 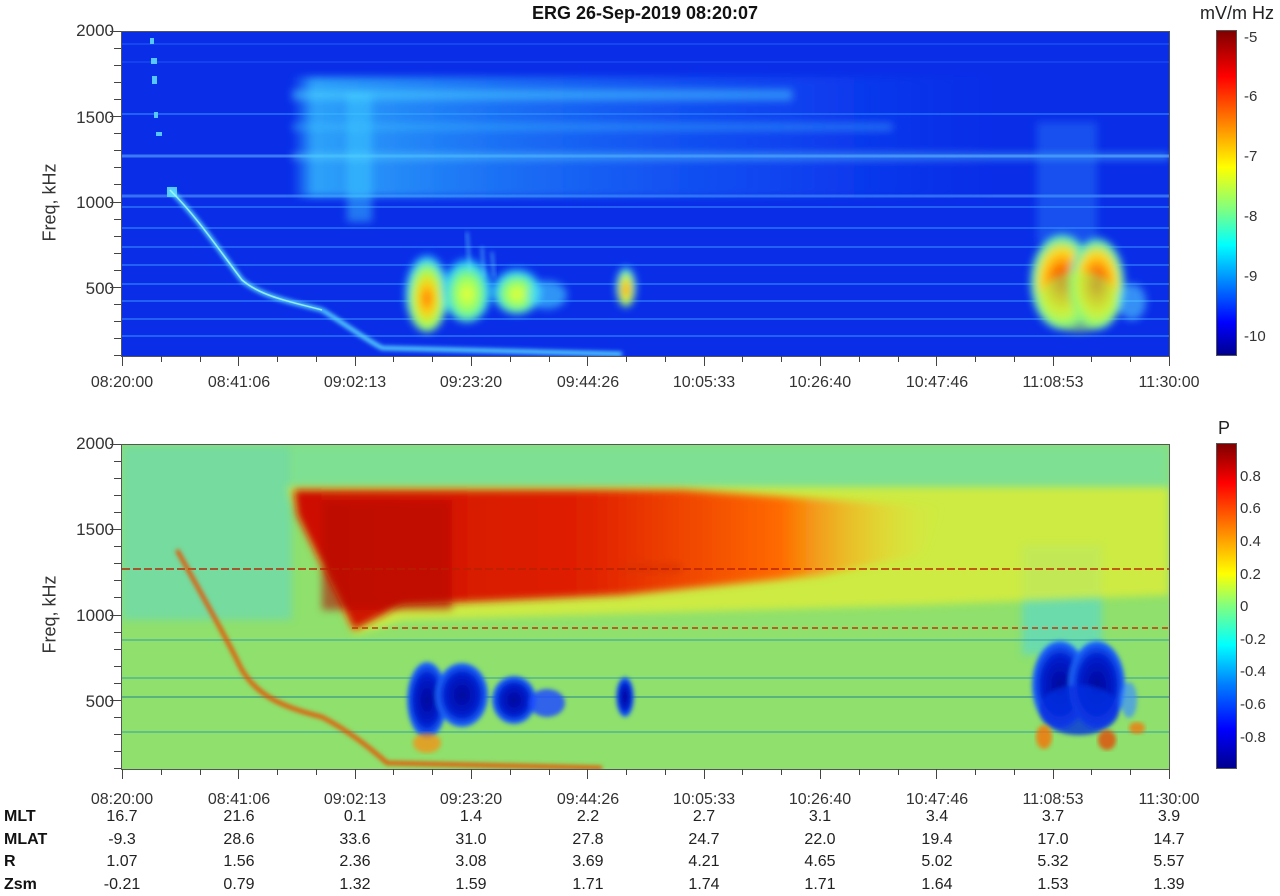 What do you see at coordinates (239, 816) in the screenshot?
I see `ephemeris-cell: 21.6` at bounding box center [239, 816].